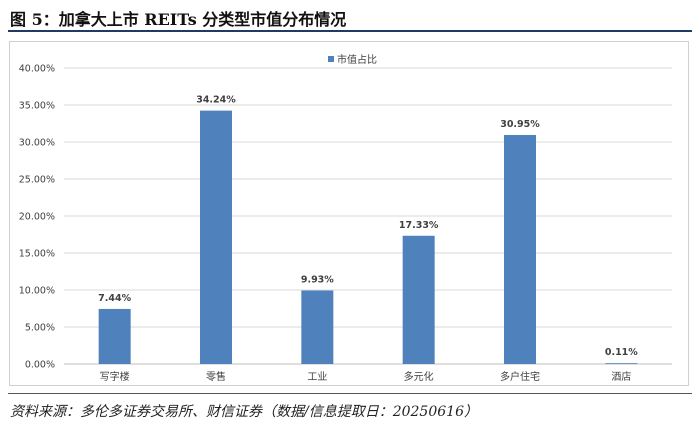 This screenshot has height=430, width=700. What do you see at coordinates (621, 352) in the screenshot?
I see `data-label: 0.11%` at bounding box center [621, 352].